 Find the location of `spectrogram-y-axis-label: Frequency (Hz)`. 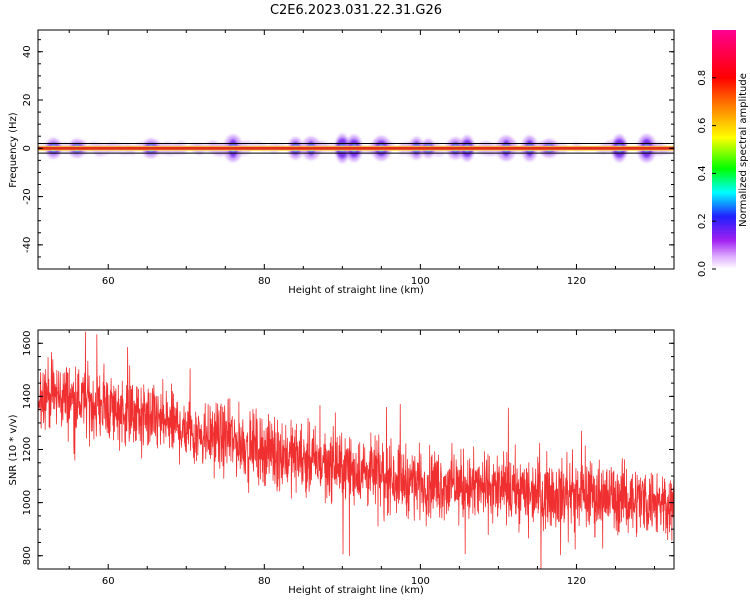

spectrogram-y-axis-label: Frequency (Hz) is located at coordinates (13, 150).